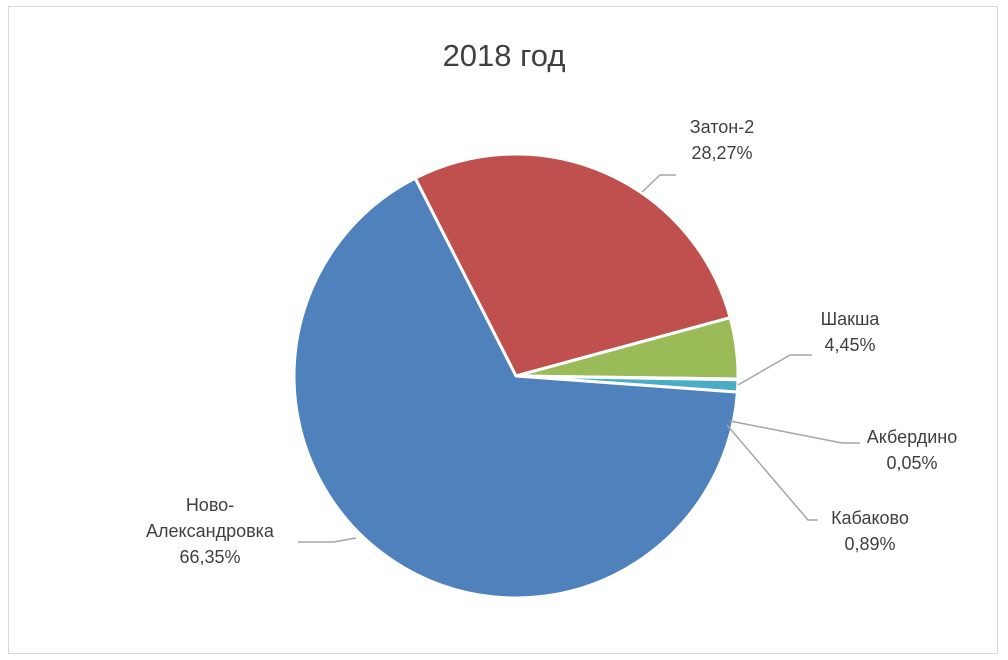  I want to click on data-label-5: Ново- Александровка 66,35%, so click(210, 531).